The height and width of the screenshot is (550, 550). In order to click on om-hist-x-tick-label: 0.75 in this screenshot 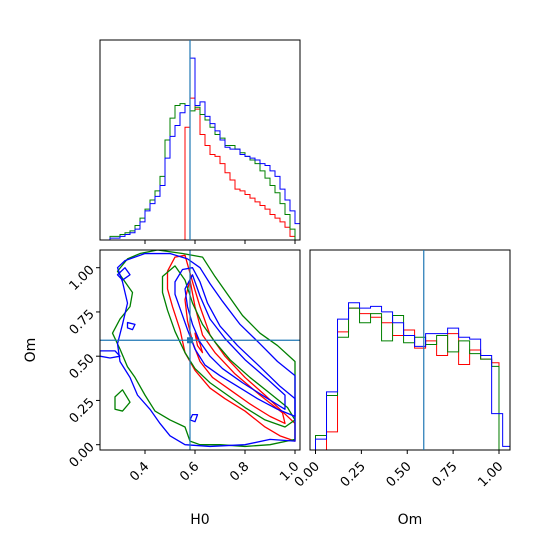, I will do `click(444, 474)`.